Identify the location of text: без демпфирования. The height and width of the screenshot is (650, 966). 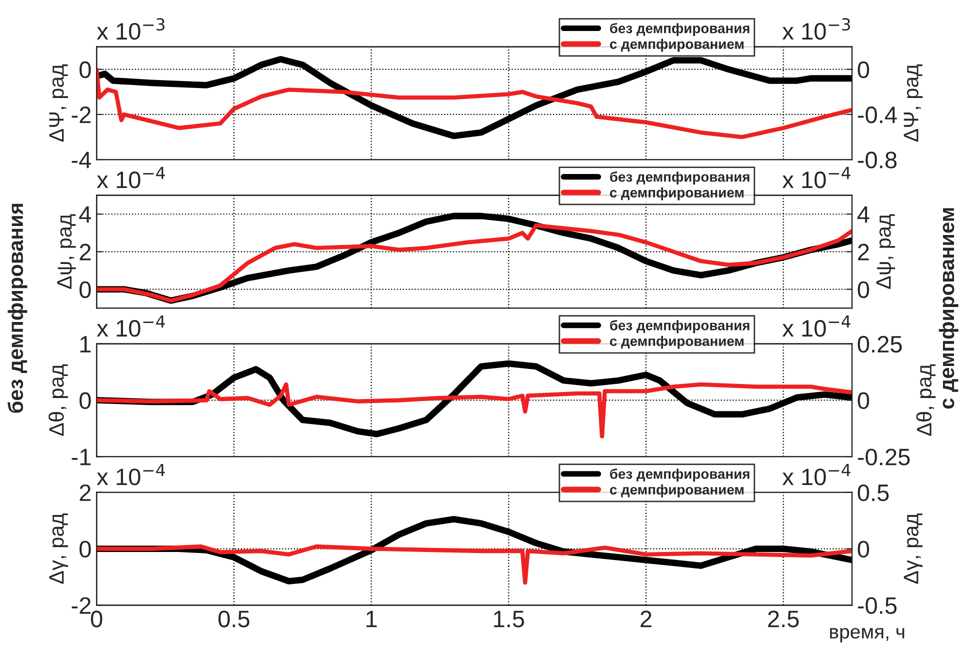
(18, 308).